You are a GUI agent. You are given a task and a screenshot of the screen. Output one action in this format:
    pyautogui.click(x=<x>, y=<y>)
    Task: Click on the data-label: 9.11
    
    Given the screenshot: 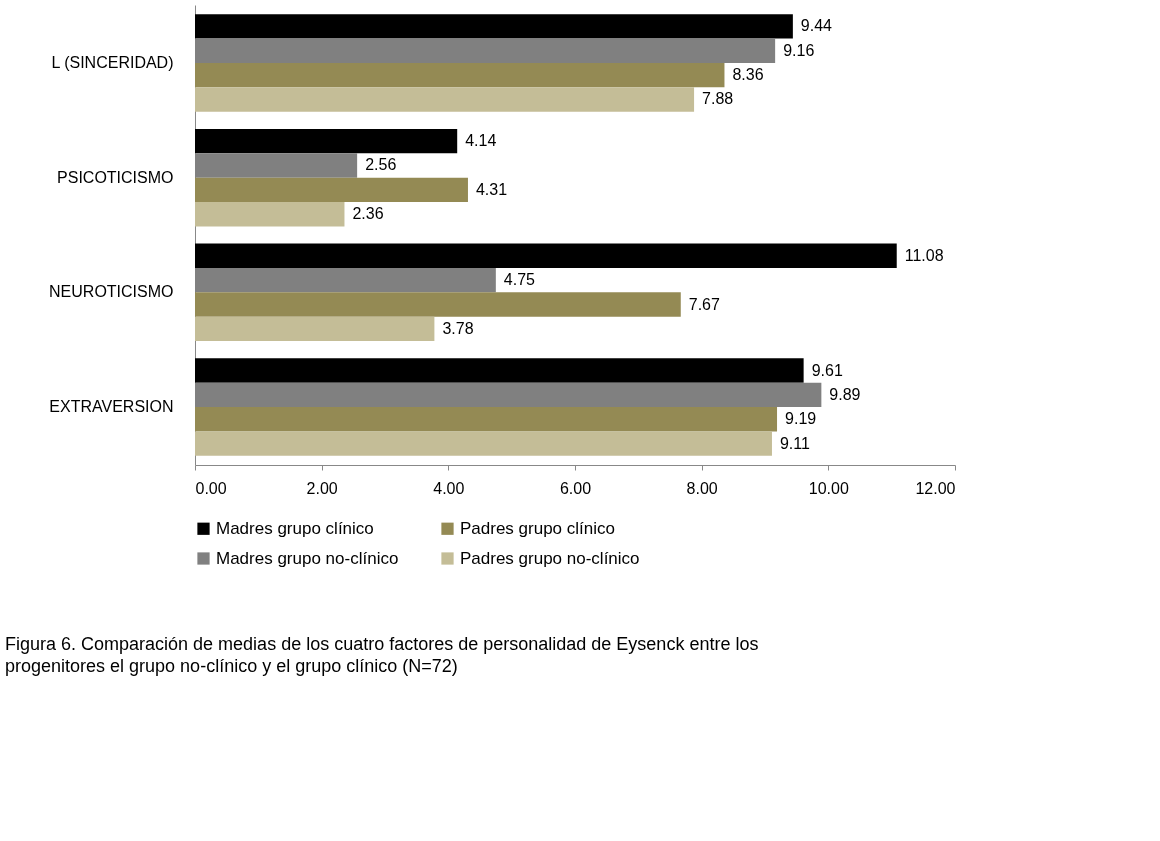 What is the action you would take?
    pyautogui.click(x=795, y=443)
    